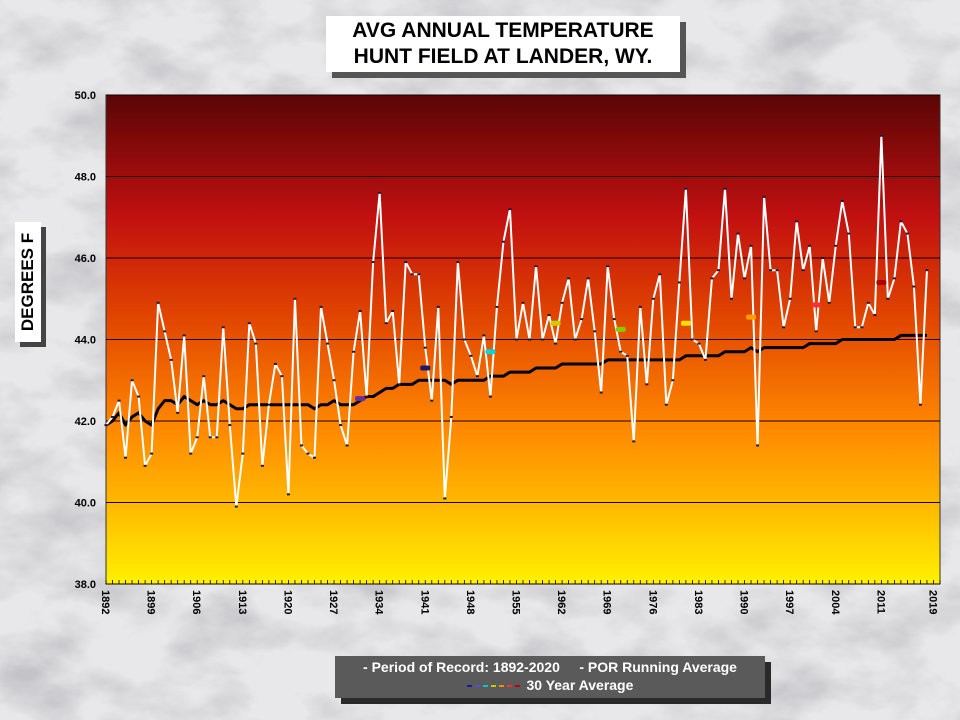 The height and width of the screenshot is (720, 960). Describe the element at coordinates (580, 685) in the screenshot. I see `legend-30yr-average: 30 Year Average` at that location.